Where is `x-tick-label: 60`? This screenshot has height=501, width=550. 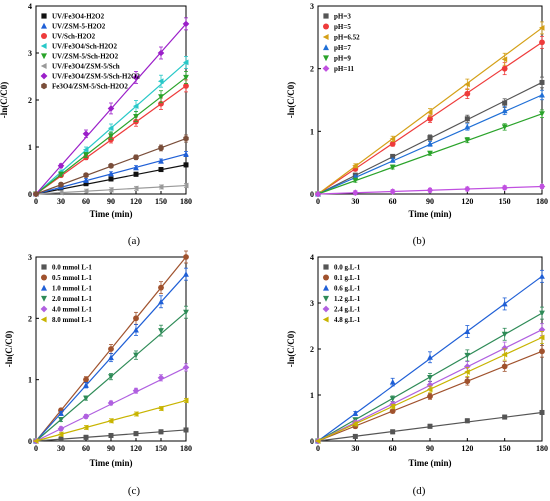 x-tick-label: 60 is located at coordinates (393, 448).